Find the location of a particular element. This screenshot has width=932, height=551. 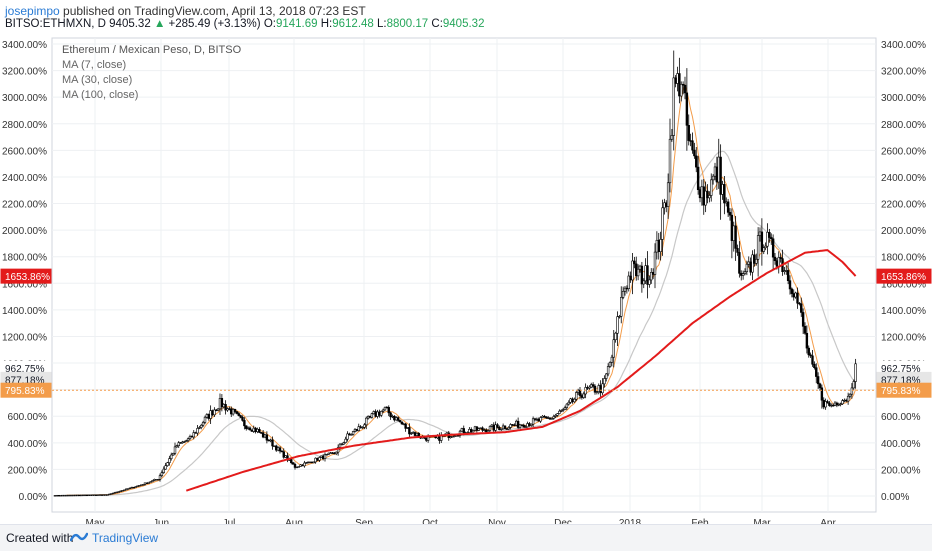

price-label: 9405.32 is located at coordinates (130, 24).